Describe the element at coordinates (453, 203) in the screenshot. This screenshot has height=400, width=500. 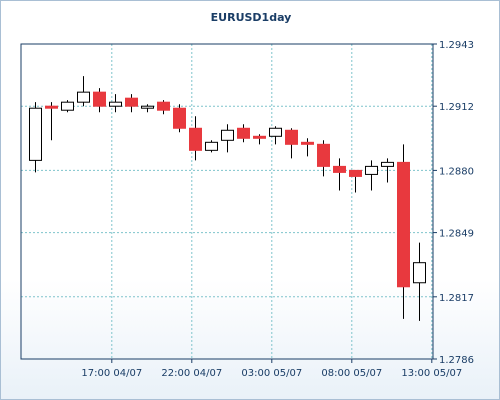
I see `y-axis: 1.2943 1.2912 1.2880 1.2849 1.2817 1.2786` at that location.